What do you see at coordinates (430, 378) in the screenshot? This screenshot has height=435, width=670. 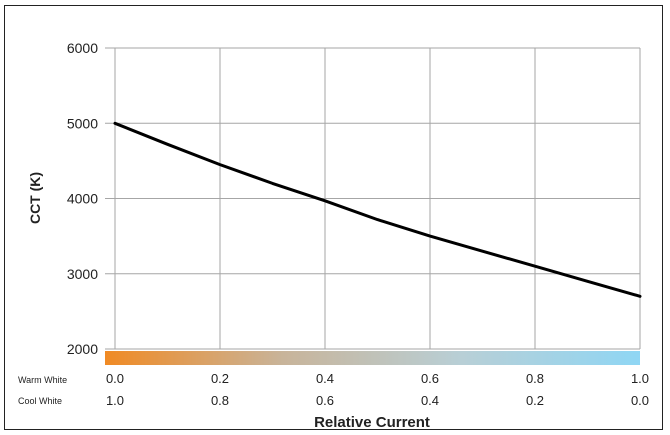 I see `warm-white-tick-label: 0.6` at bounding box center [430, 378].